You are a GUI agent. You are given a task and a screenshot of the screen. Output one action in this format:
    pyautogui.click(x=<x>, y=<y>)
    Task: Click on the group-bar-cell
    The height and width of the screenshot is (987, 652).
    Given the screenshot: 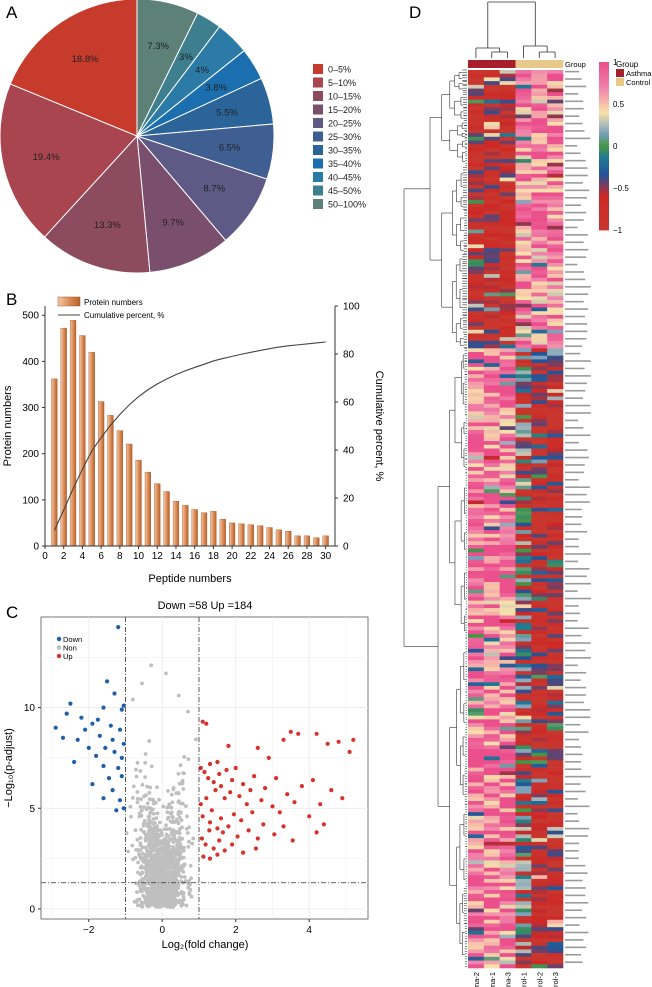 What is the action you would take?
    pyautogui.click(x=476, y=64)
    